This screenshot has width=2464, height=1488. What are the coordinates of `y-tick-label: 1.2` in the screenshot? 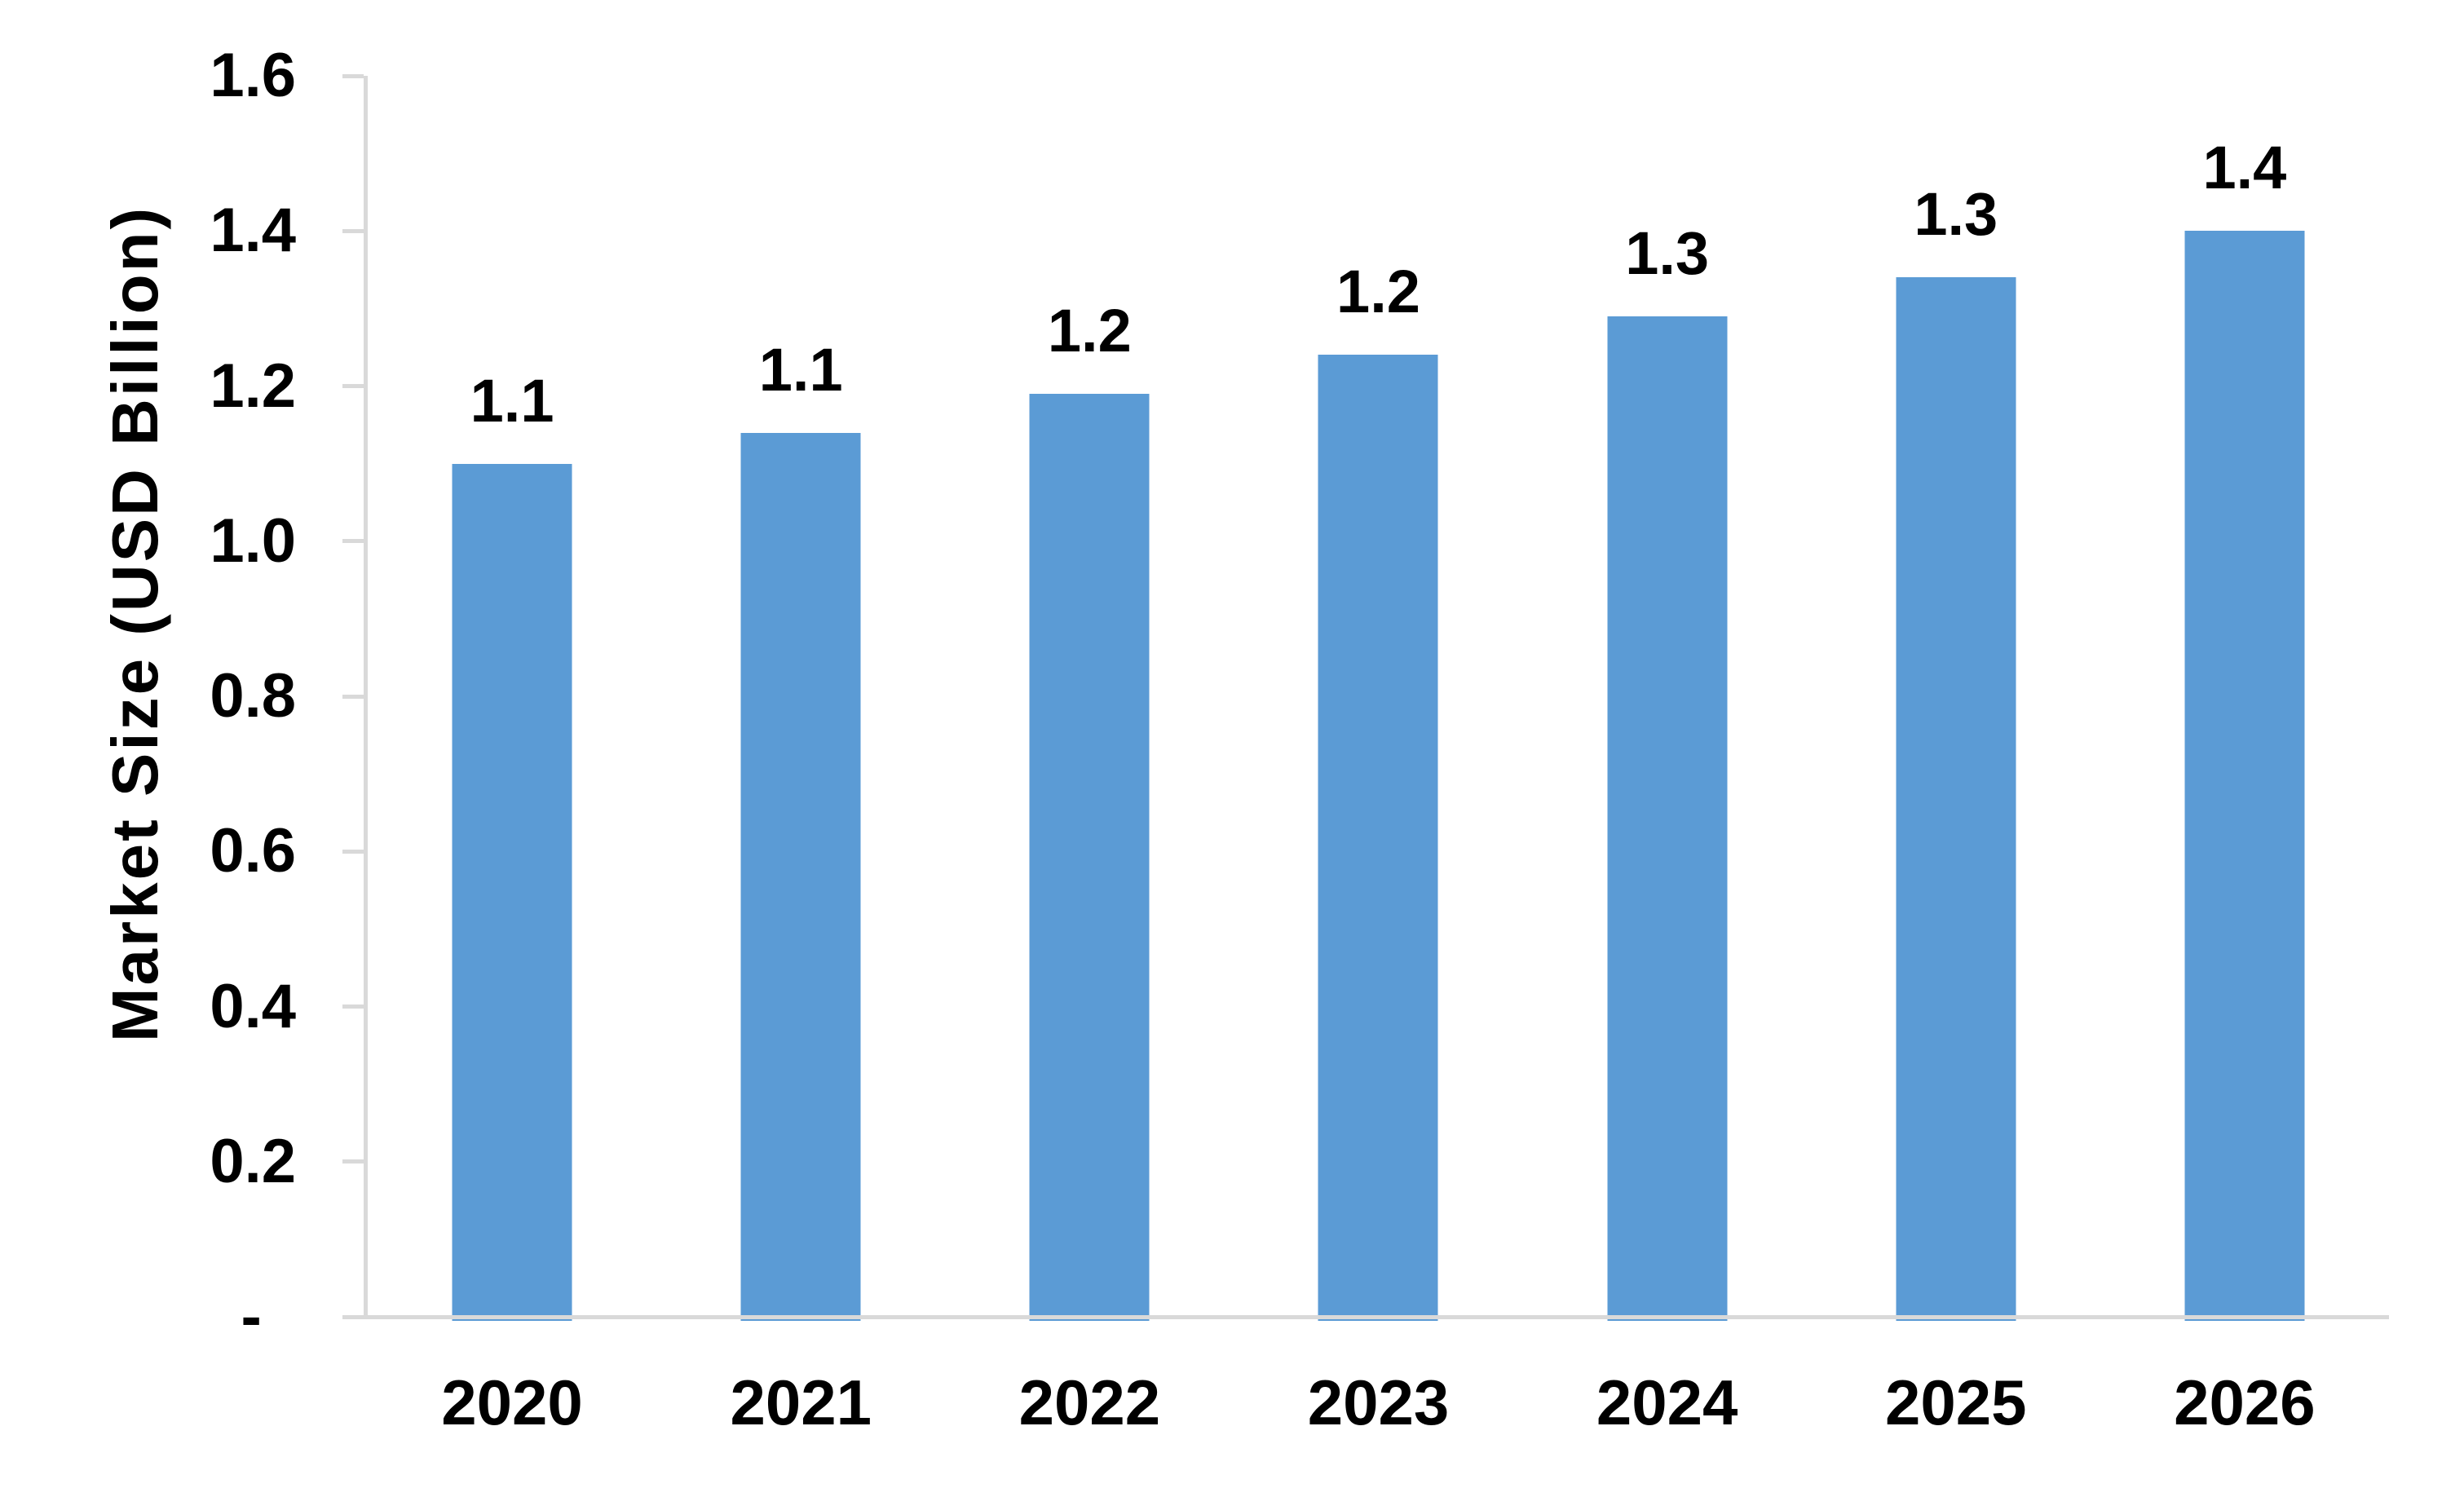 It's located at (253, 386).